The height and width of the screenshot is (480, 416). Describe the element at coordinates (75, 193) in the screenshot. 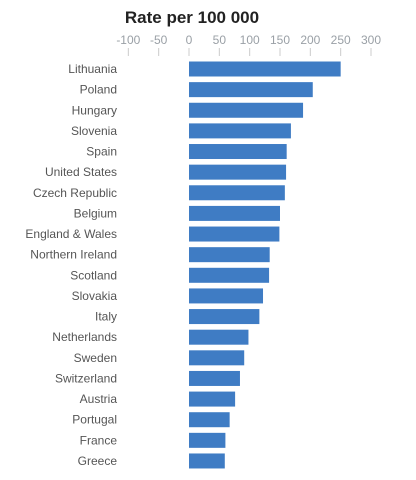

I see `category-label: Czech Republic` at that location.